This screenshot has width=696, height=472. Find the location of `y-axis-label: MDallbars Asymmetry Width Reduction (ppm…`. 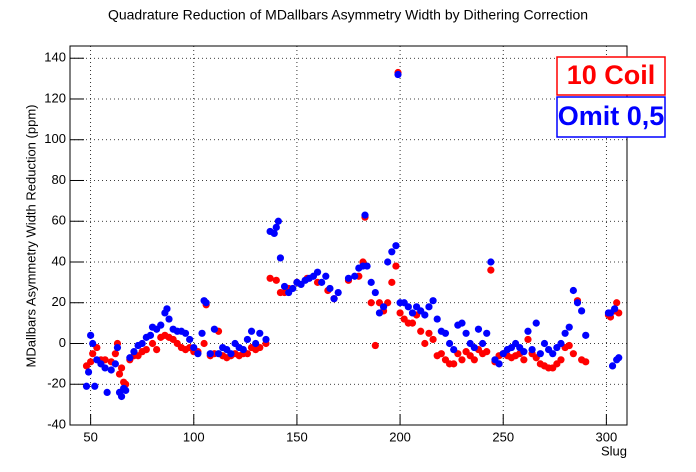

y-axis-label: MDallbars Asymmetry Width Reduction (ppm… is located at coordinates (30, 236).